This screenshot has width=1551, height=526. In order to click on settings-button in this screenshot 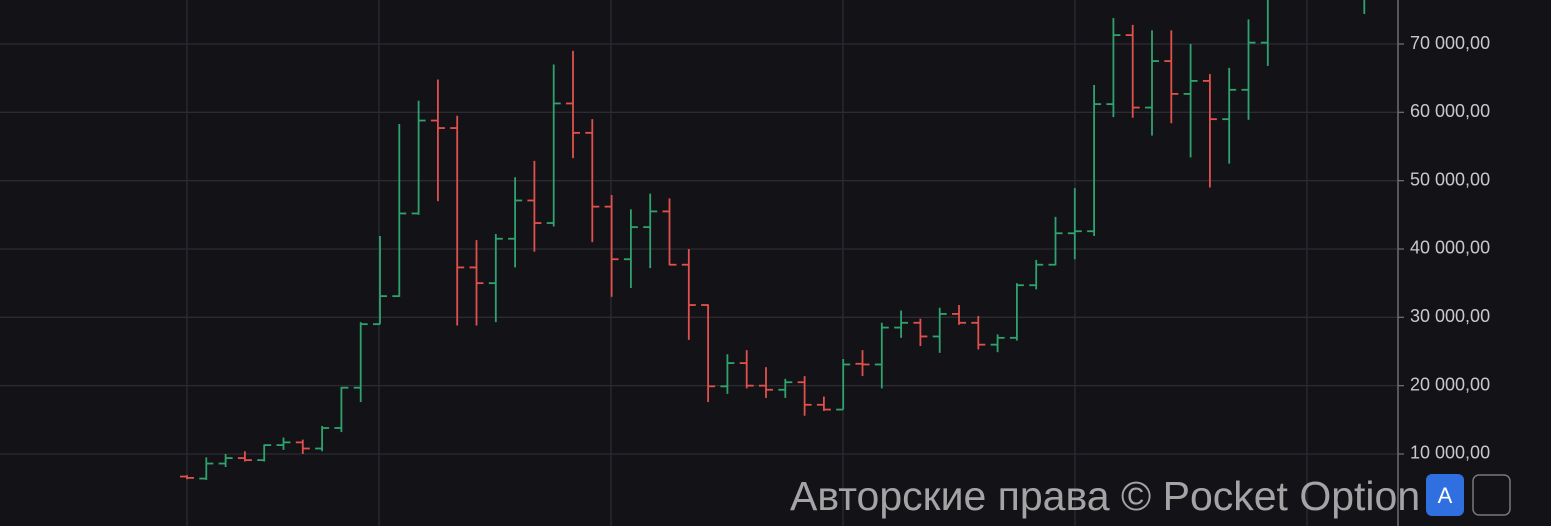, I will do `click(1491, 495)`.